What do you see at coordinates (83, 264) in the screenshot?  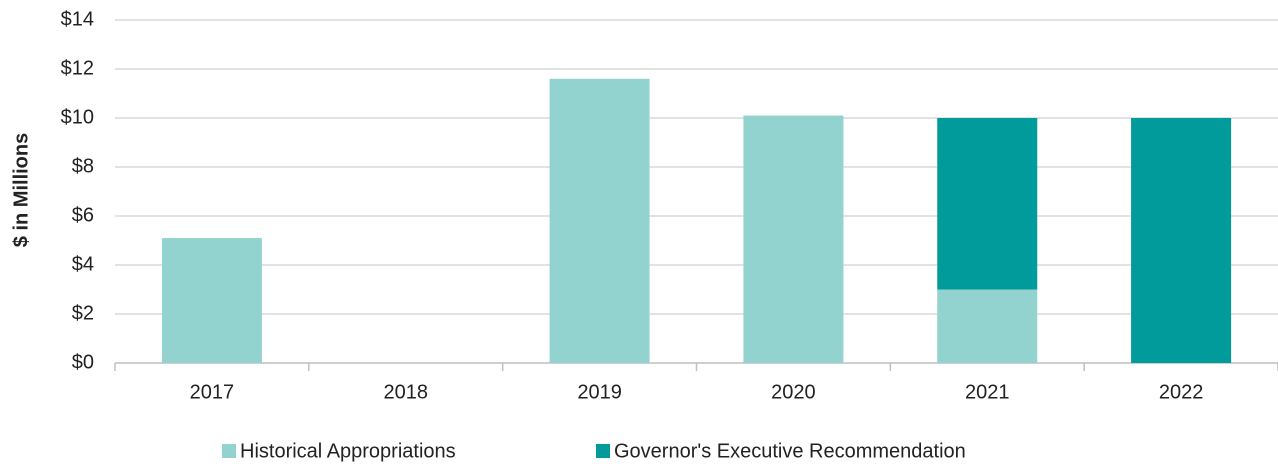 I see `y-tick-label: $4` at bounding box center [83, 264].